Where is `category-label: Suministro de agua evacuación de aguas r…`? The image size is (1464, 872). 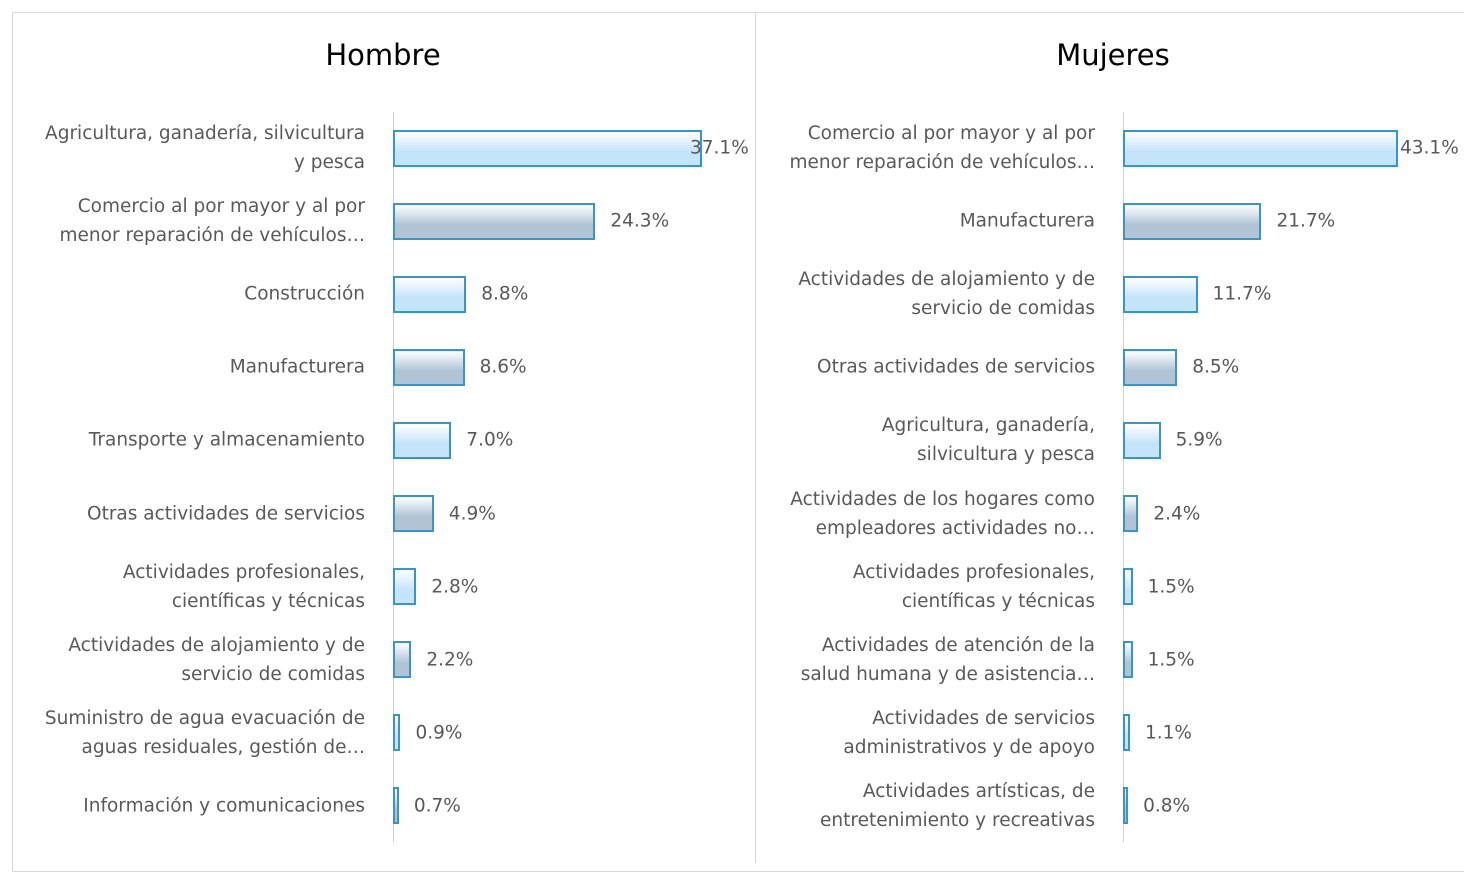
category-label: Suministro de agua evacuación de aguas r… is located at coordinates (204, 732).